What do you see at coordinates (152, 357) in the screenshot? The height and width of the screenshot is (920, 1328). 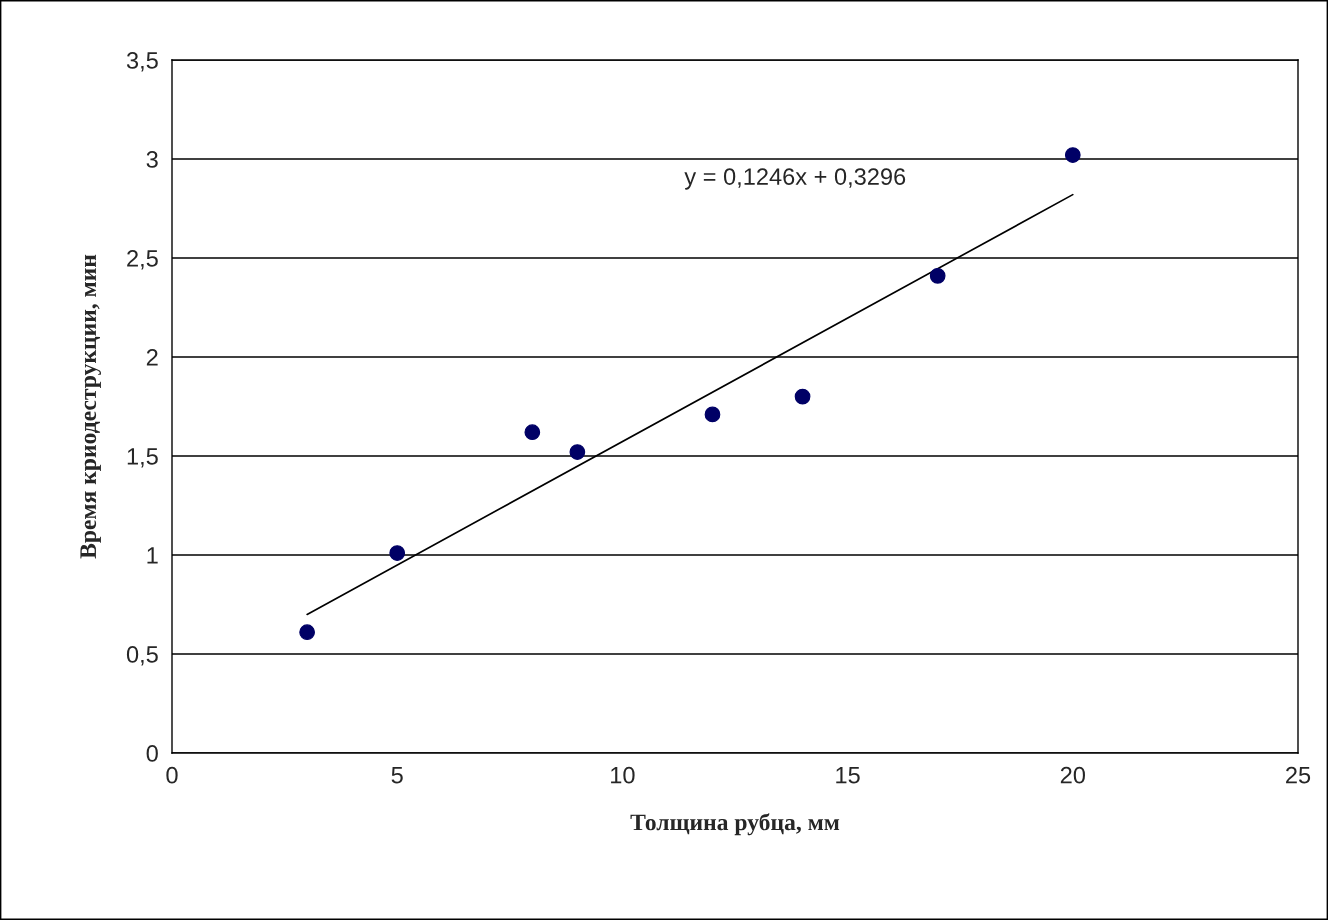 I see `y-tick-label: 2` at bounding box center [152, 357].